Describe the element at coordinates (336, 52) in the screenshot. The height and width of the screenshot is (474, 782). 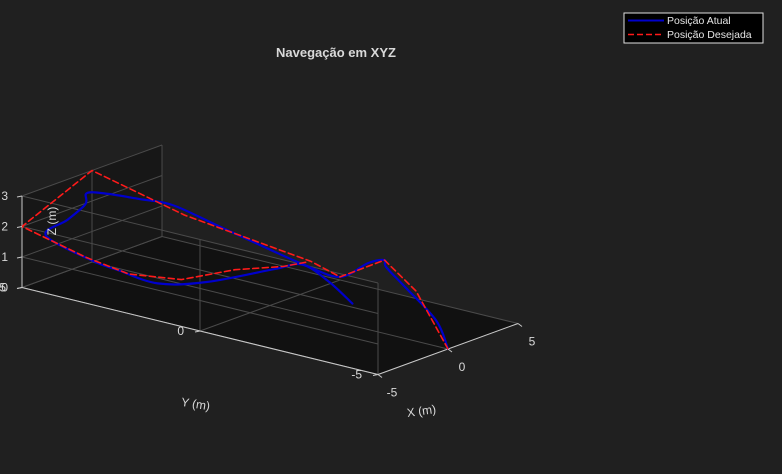
I see `chart-title: Navegação em XYZ` at that location.